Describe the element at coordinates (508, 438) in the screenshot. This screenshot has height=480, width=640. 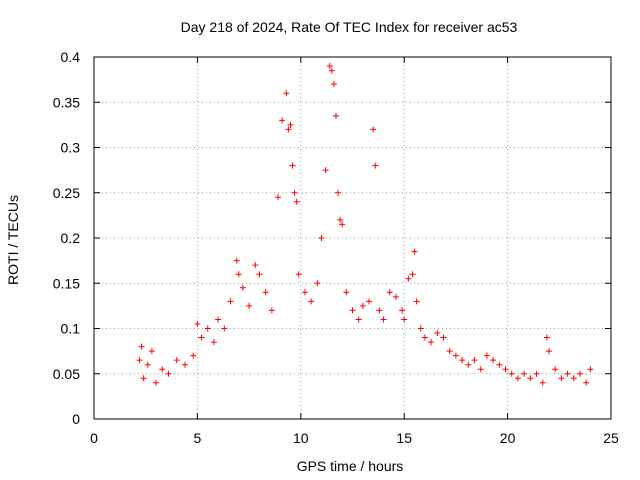
I see `x-tick-label: 20` at that location.